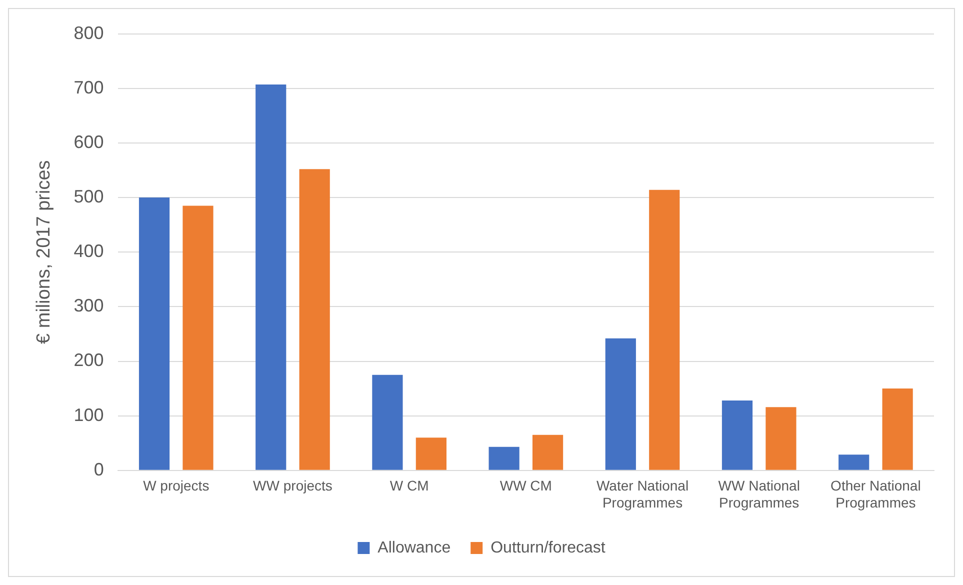  Describe the element at coordinates (414, 547) in the screenshot. I see `legend-label: Allowance` at that location.